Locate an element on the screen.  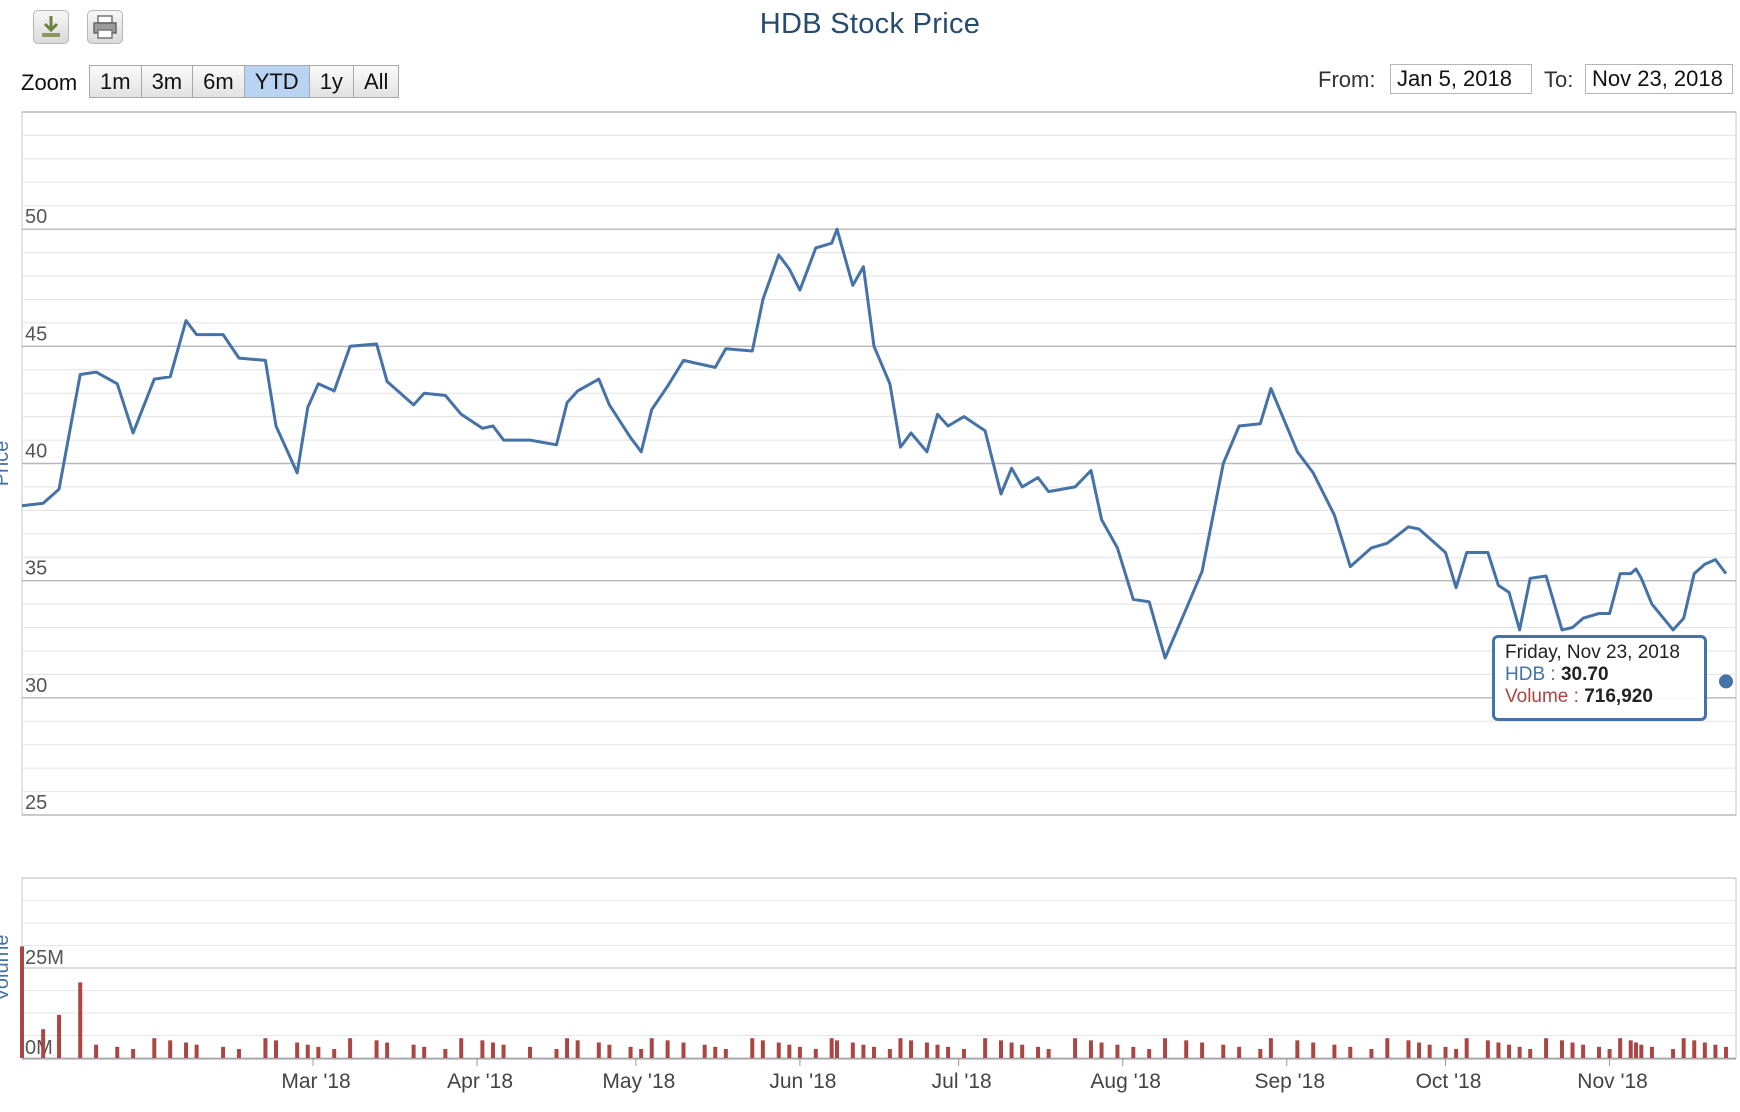
x-tick-label: Sep '18 is located at coordinates (1289, 1081).